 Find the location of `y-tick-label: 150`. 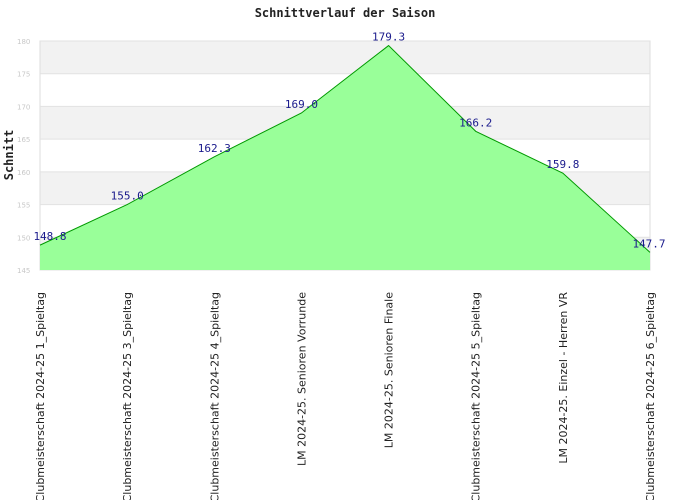

y-tick-label: 150 is located at coordinates (23, 238).